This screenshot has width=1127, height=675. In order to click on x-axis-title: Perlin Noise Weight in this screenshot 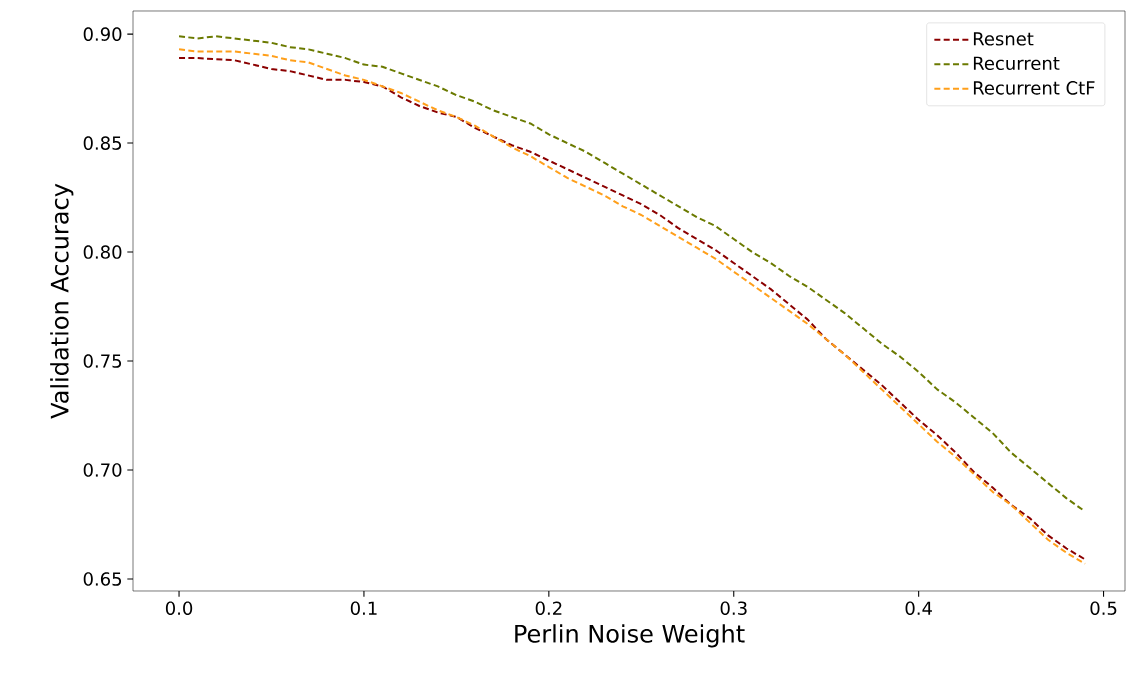, I will do `click(630, 636)`.